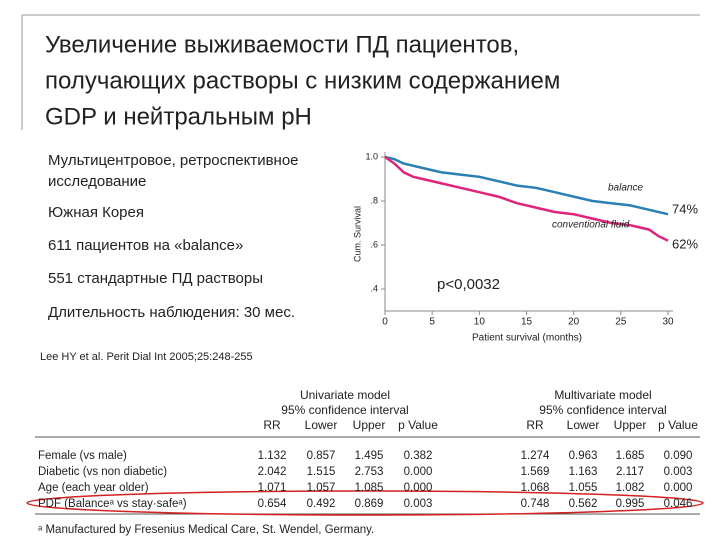  Describe the element at coordinates (583, 504) in the screenshot. I see `table-cell: 0.562` at that location.